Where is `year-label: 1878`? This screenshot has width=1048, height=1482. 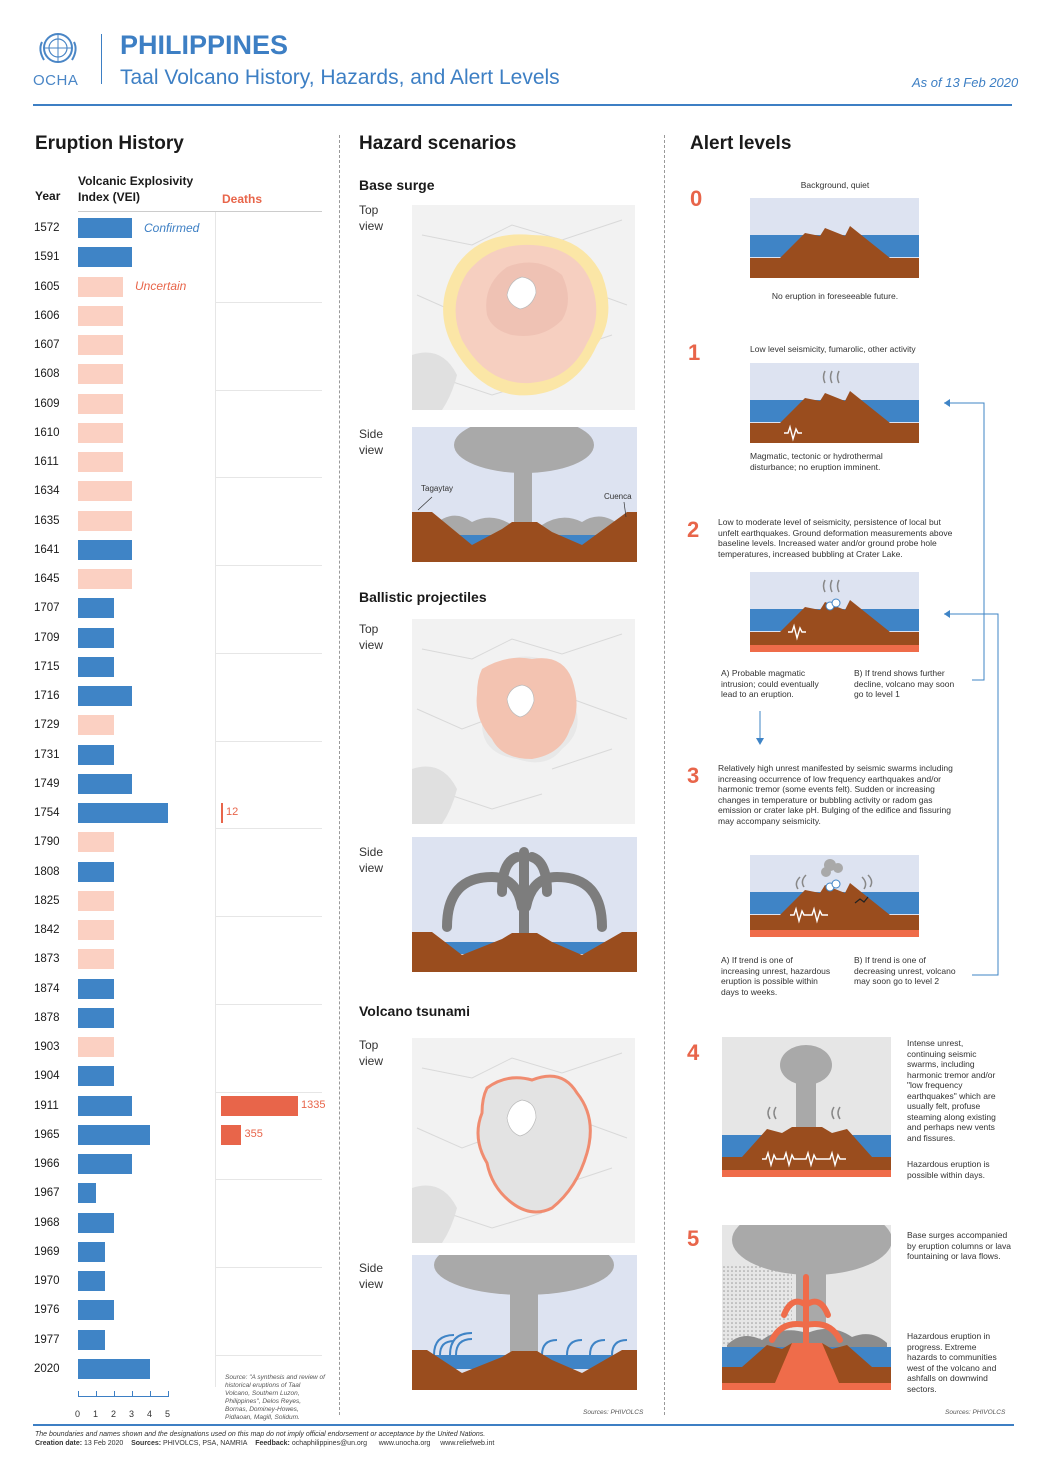 year-label: 1878 is located at coordinates (47, 1017).